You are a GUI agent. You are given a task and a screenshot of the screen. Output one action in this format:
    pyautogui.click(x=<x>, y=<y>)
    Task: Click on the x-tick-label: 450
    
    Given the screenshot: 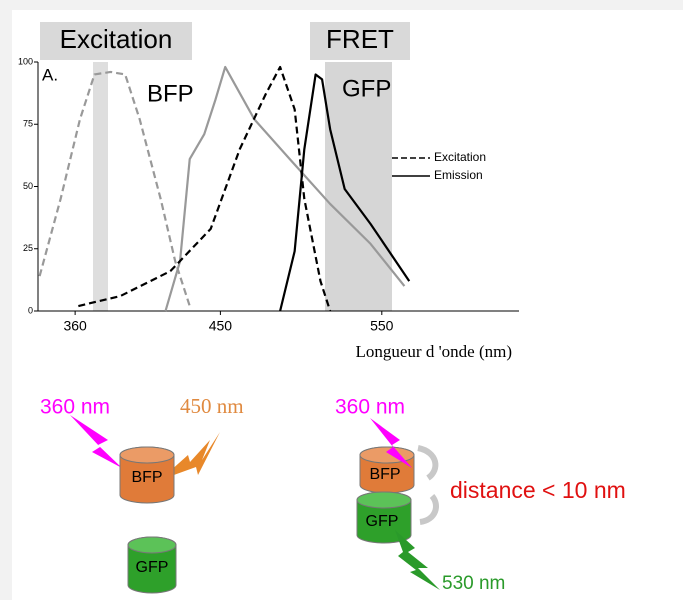 What is the action you would take?
    pyautogui.click(x=221, y=326)
    